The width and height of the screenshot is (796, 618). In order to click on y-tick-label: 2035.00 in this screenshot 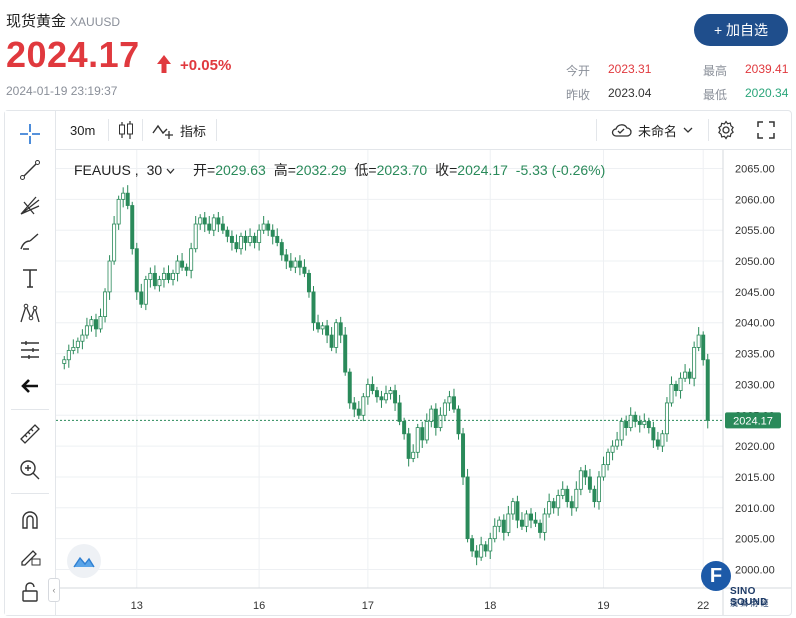, I will do `click(755, 355)`.